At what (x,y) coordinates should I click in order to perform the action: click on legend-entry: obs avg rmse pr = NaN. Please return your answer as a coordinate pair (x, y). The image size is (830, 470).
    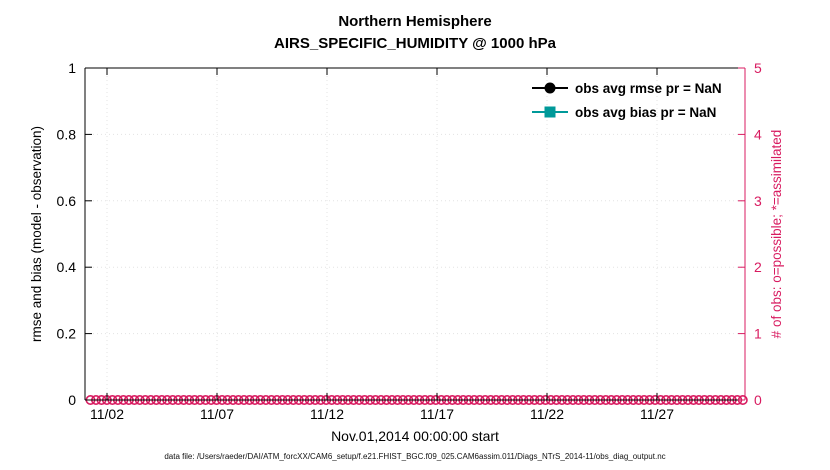
    Looking at the image, I should click on (626, 88).